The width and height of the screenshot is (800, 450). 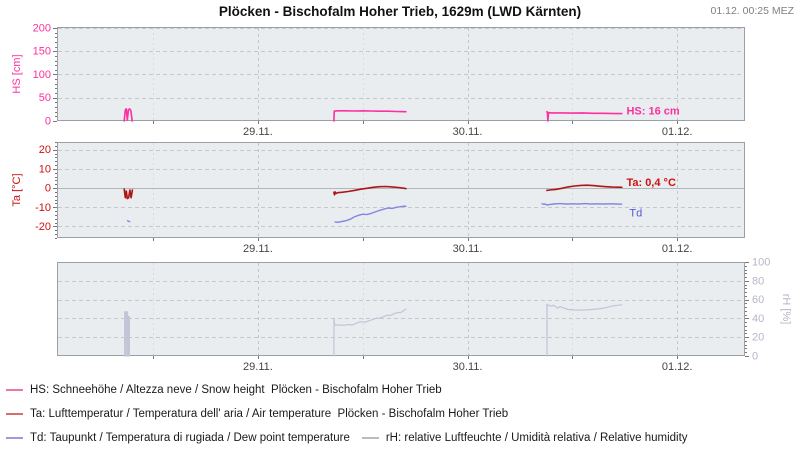 I want to click on hs-axis-title: HS [cm], so click(x=17, y=73).